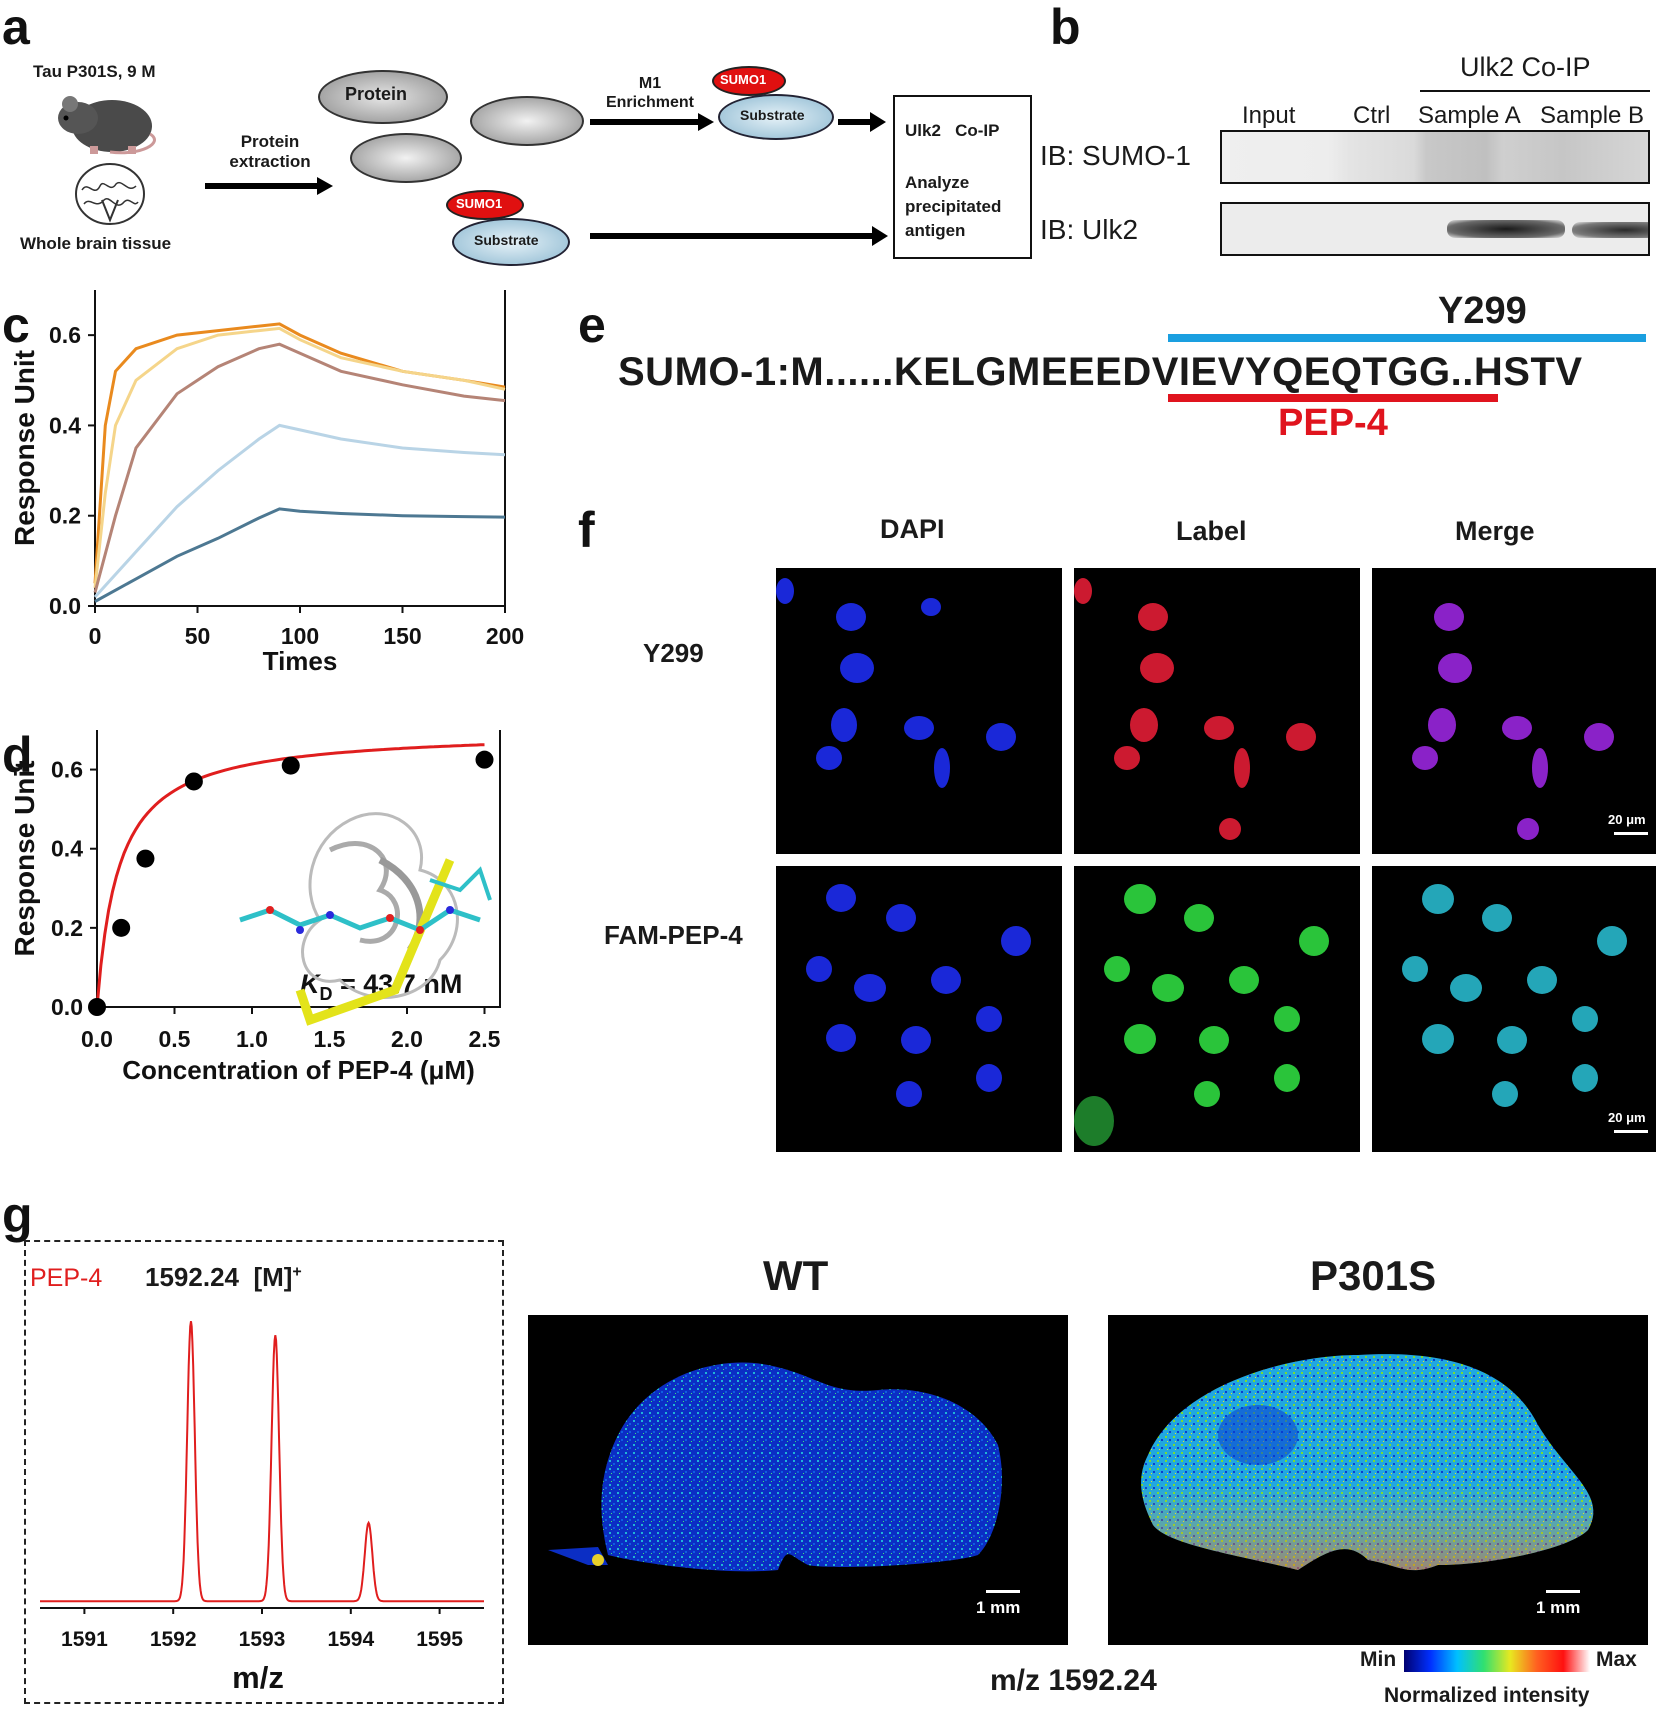  Describe the element at coordinates (1435, 157) in the screenshot. I see `blot-sumo1` at that location.